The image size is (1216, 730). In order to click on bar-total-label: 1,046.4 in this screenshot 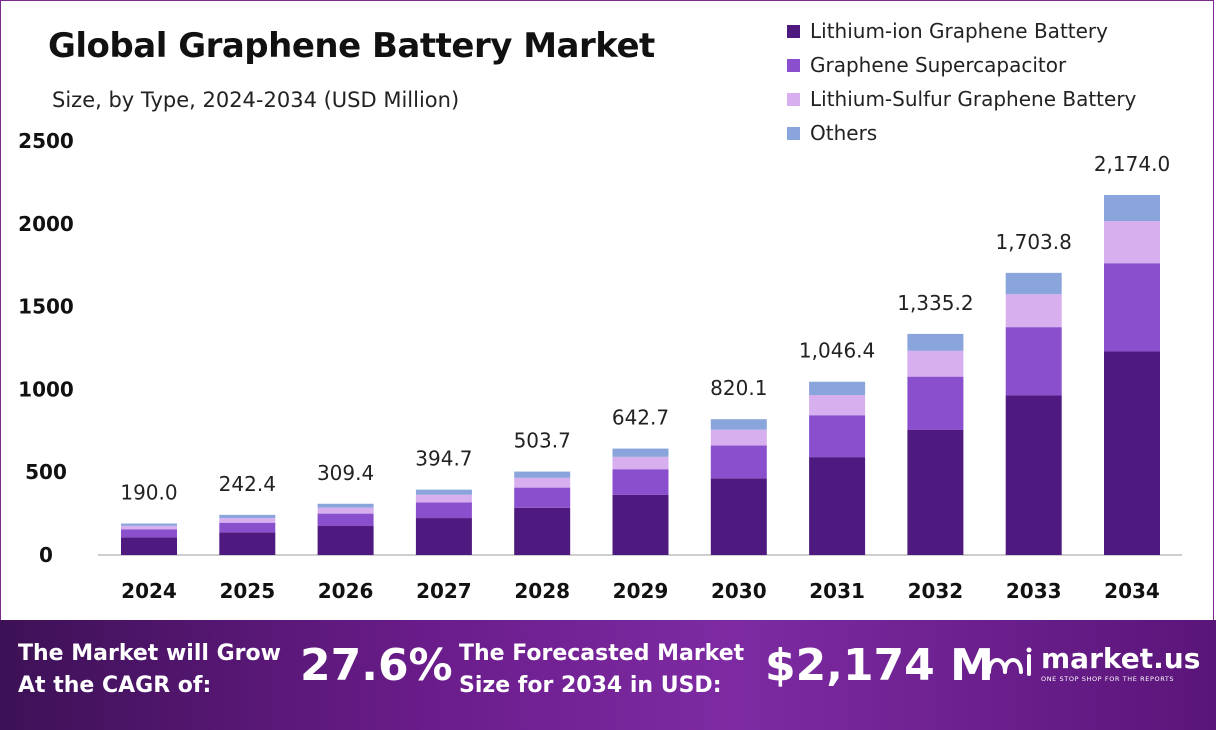, I will do `click(837, 351)`.